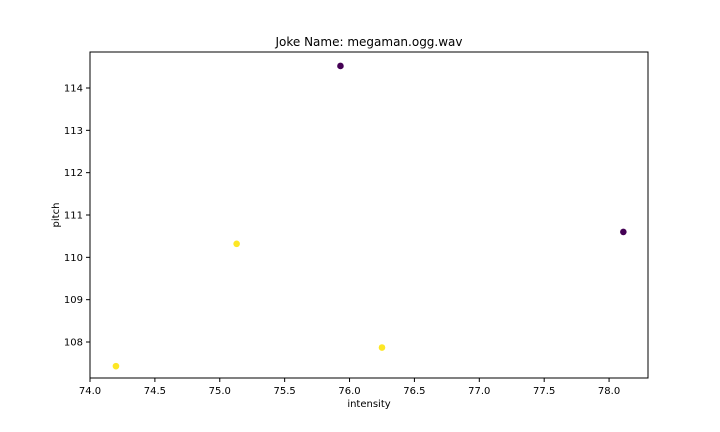 The width and height of the screenshot is (720, 432). What do you see at coordinates (220, 391) in the screenshot?
I see `x-tick-label: 75.0` at bounding box center [220, 391].